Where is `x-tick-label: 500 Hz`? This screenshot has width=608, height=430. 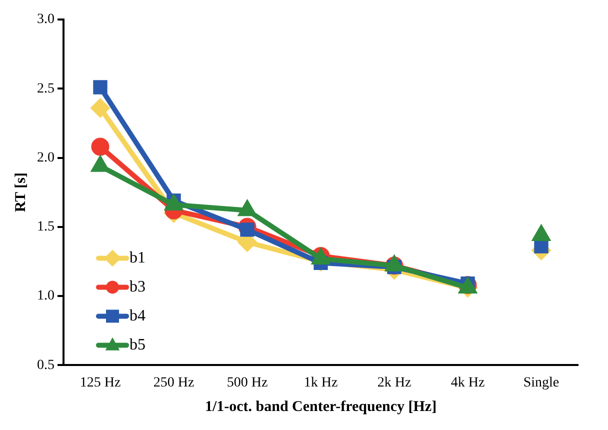 x-tick-label: 500 Hz is located at coordinates (247, 382).